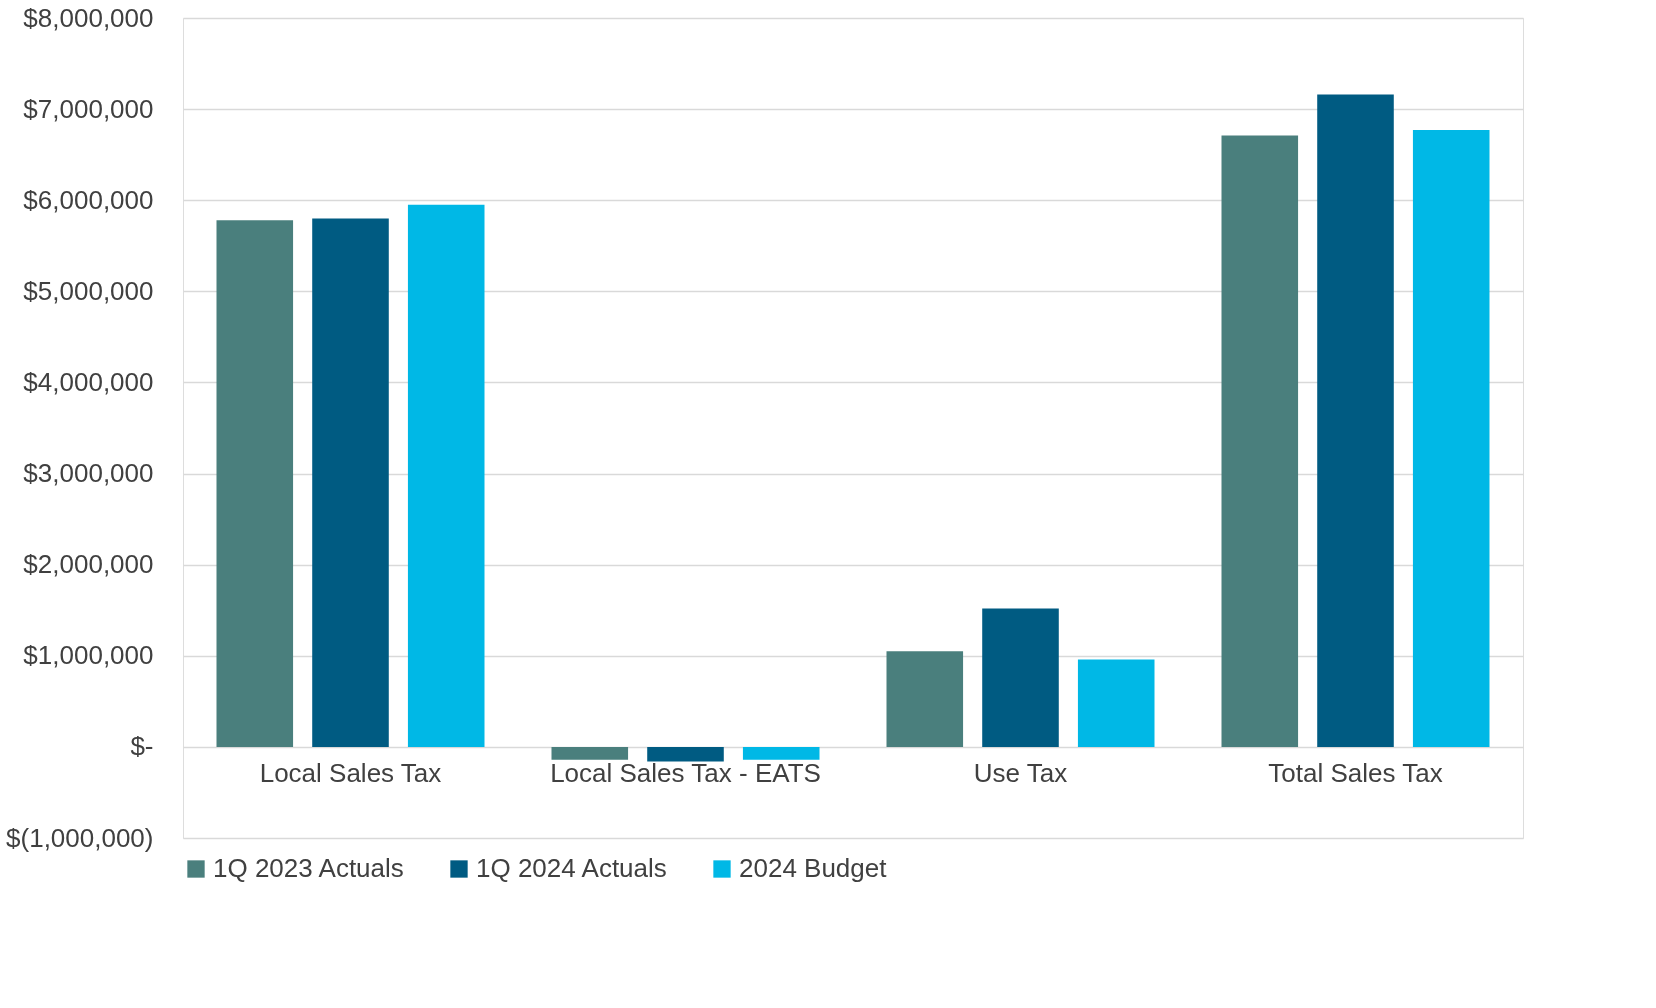 This screenshot has height=1008, width=1656. Describe the element at coordinates (88, 655) in the screenshot. I see `y-tick-label: $1,000,000` at that location.